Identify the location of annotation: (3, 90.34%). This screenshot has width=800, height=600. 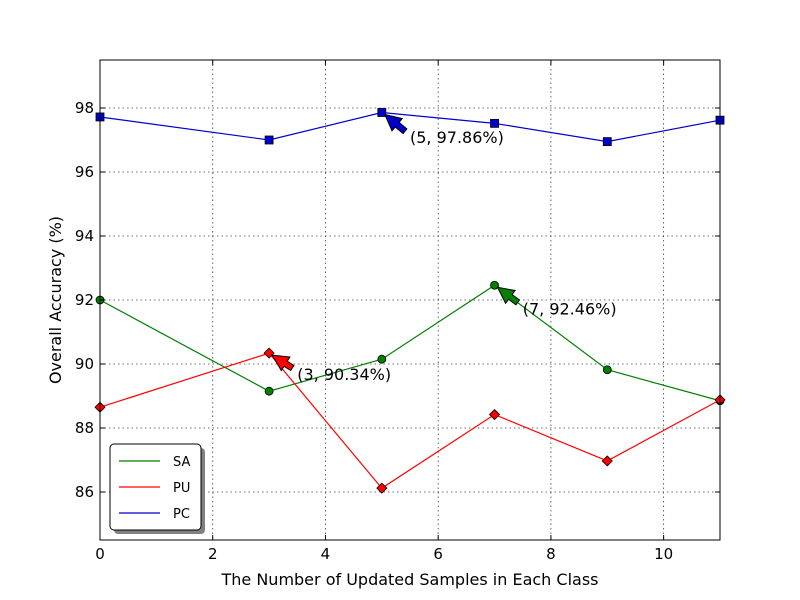
(331, 369).